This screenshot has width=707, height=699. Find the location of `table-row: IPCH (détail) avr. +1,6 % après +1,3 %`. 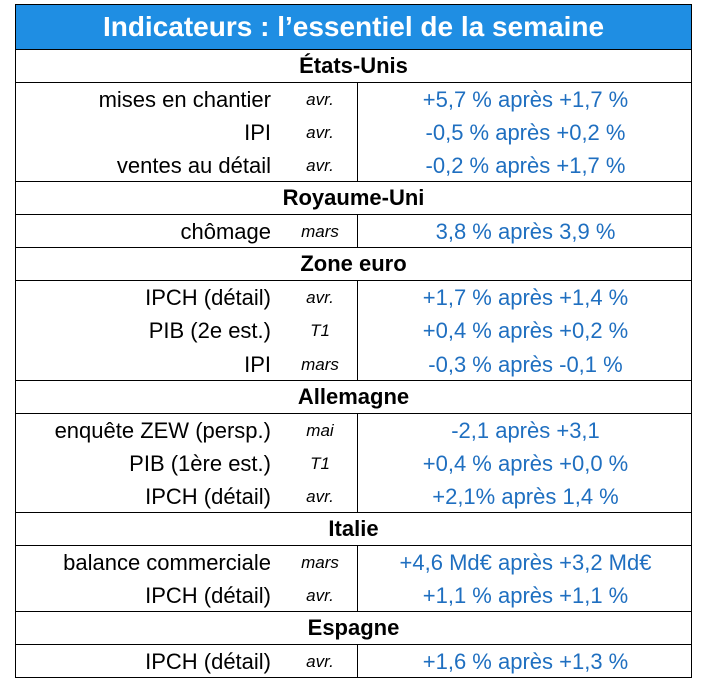

table-row: IPCH (détail) avr. +1,6 % après +1,3 % is located at coordinates (354, 661).